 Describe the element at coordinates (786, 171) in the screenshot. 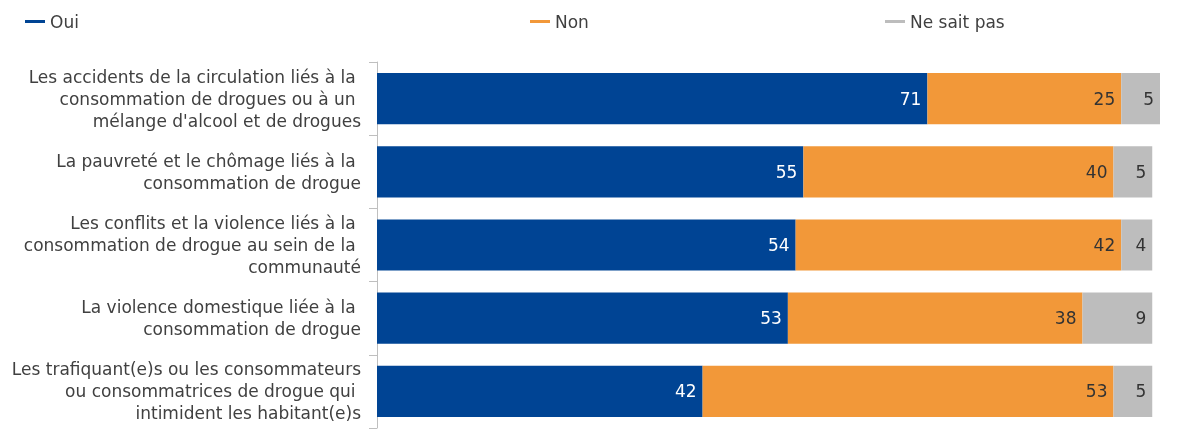

I see `data-label: 55` at that location.